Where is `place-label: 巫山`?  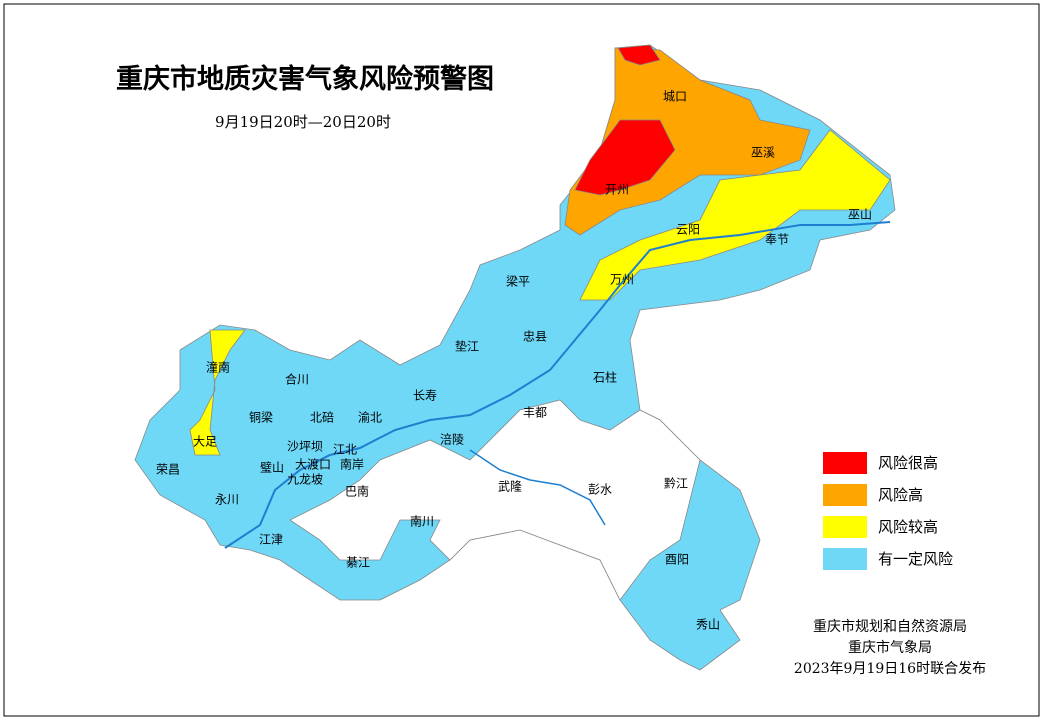
place-label: 巫山 is located at coordinates (860, 215).